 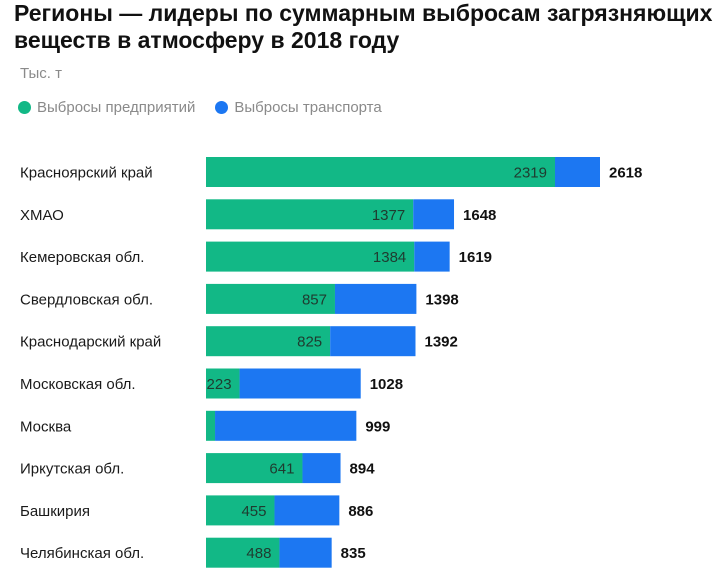 What do you see at coordinates (253, 511) in the screenshot?
I see `data-label-enterprises: 455` at bounding box center [253, 511].